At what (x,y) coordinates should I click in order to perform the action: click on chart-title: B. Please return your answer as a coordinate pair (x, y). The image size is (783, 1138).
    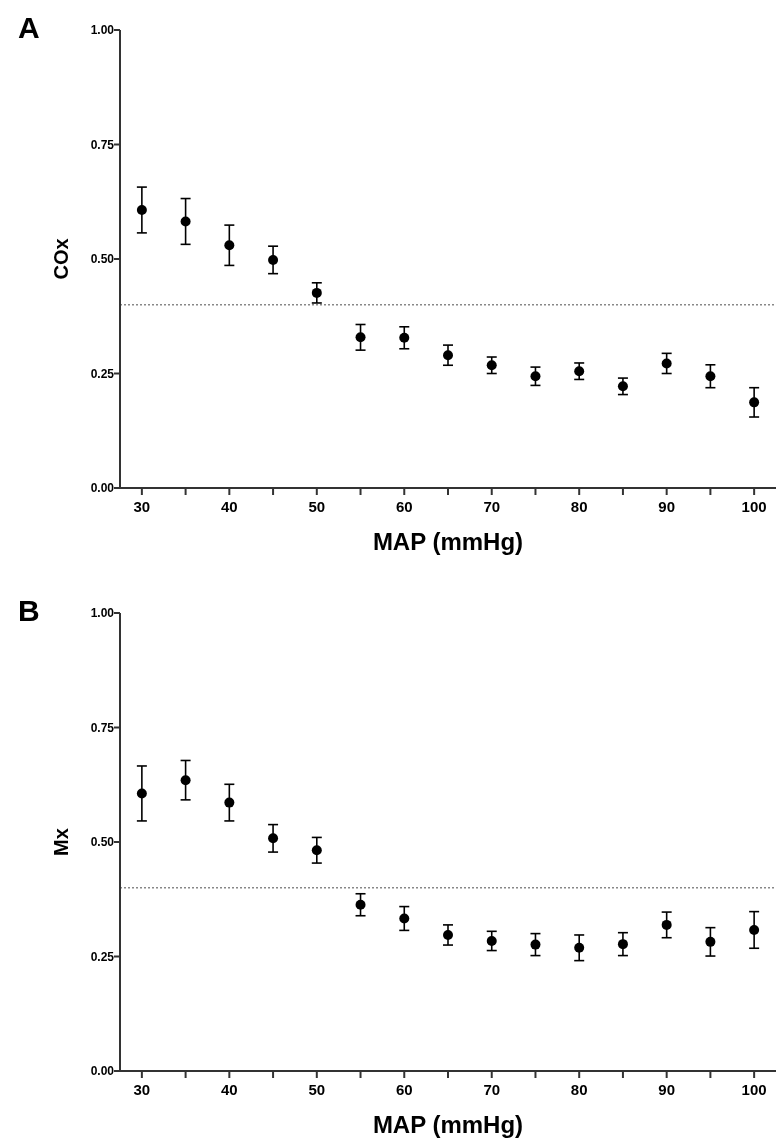
    Looking at the image, I should click on (29, 610).